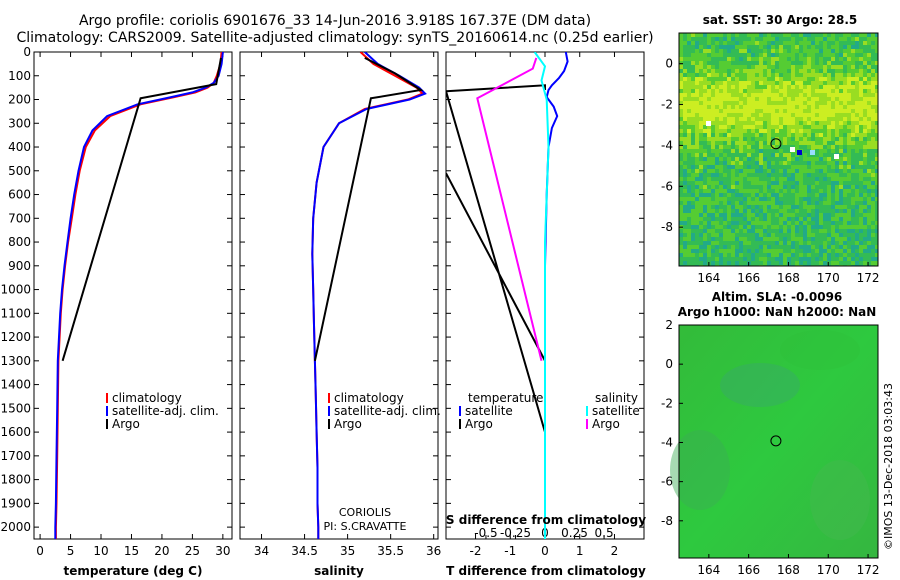  I want to click on legend-label: satellite-adj. clim., so click(387, 411).